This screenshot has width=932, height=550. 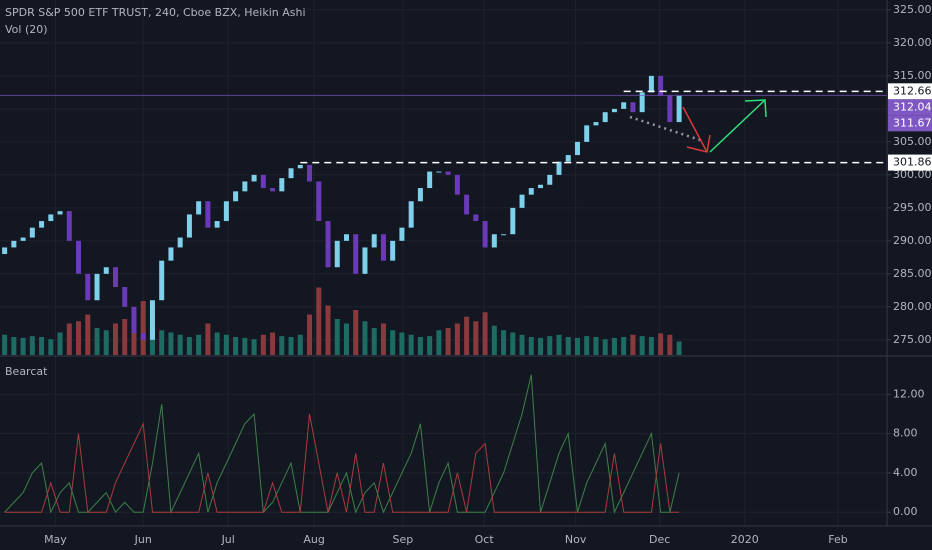 What do you see at coordinates (912, 90) in the screenshot?
I see `level-label: 312.66` at bounding box center [912, 90].